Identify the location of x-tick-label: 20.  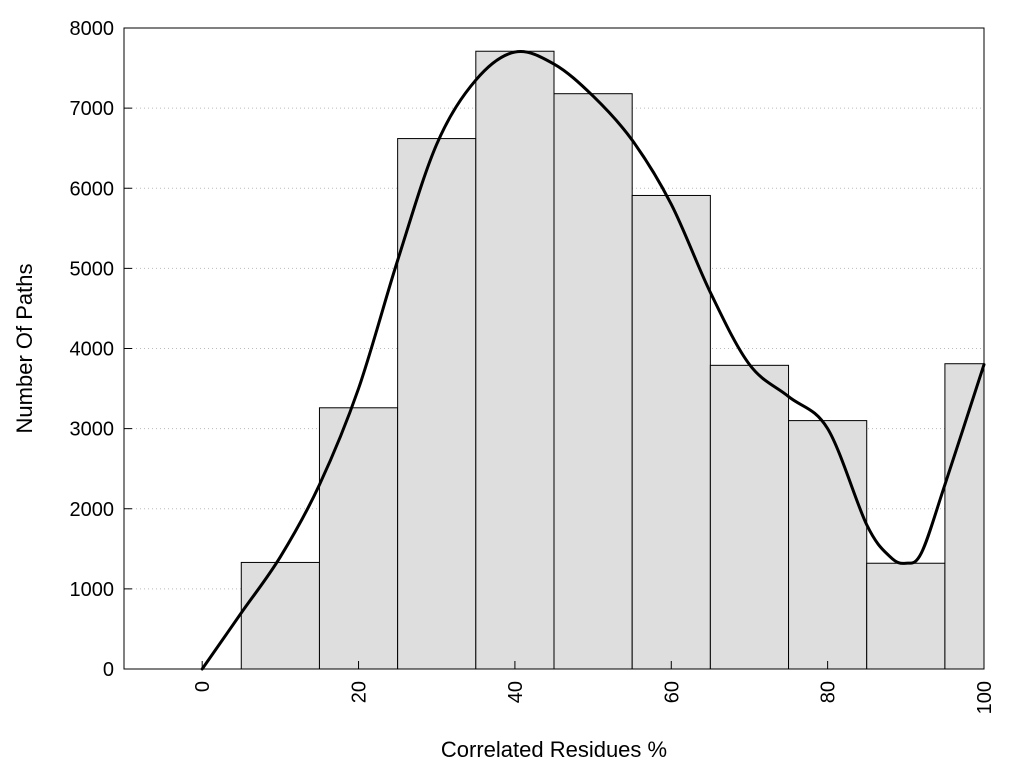
(360, 692).